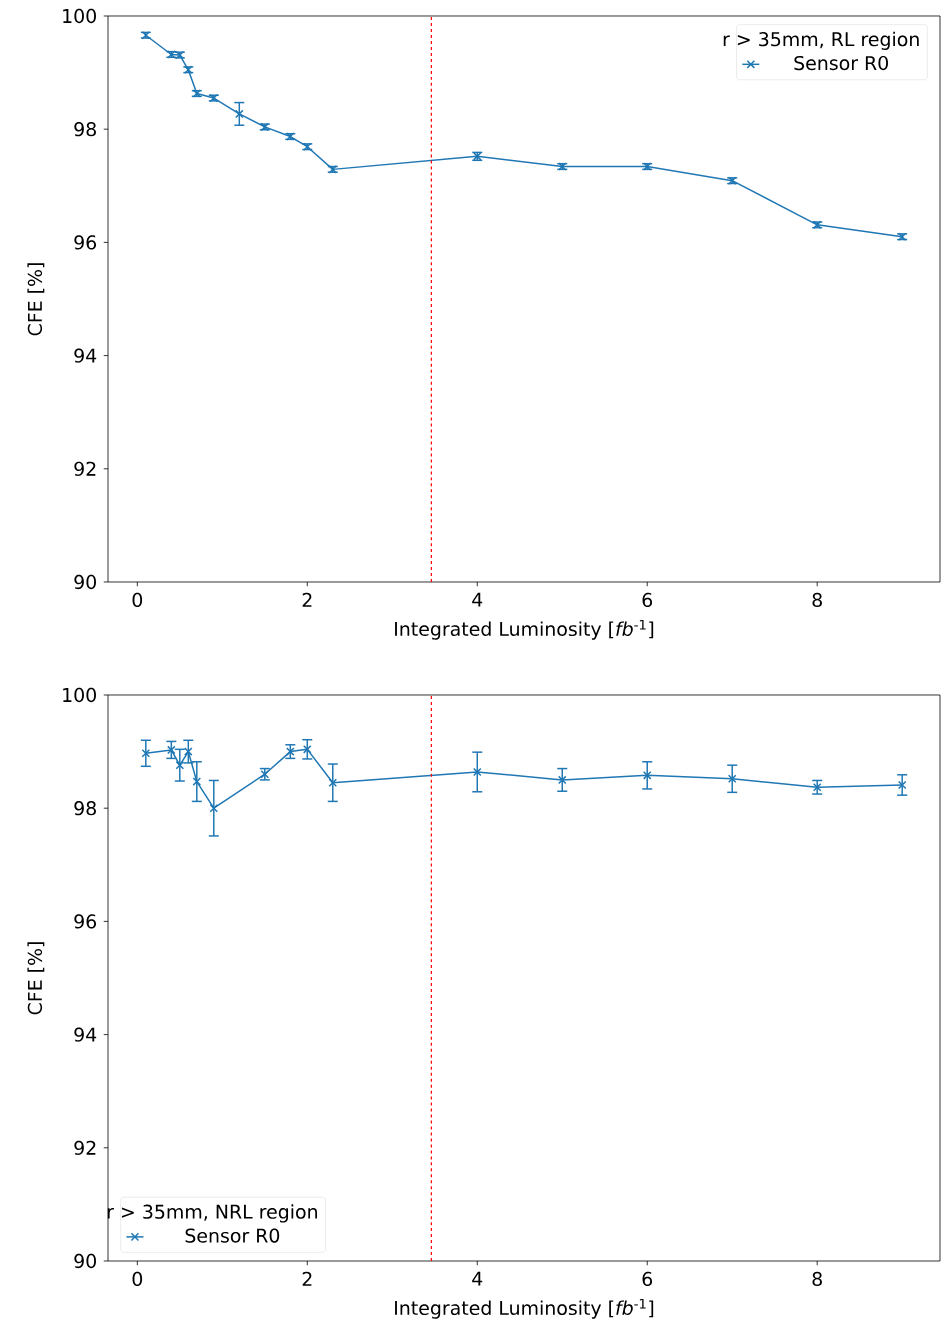 This screenshot has height=1339, width=942. Describe the element at coordinates (821, 40) in the screenshot. I see `legend-title: r > 35mm, RL region` at that location.